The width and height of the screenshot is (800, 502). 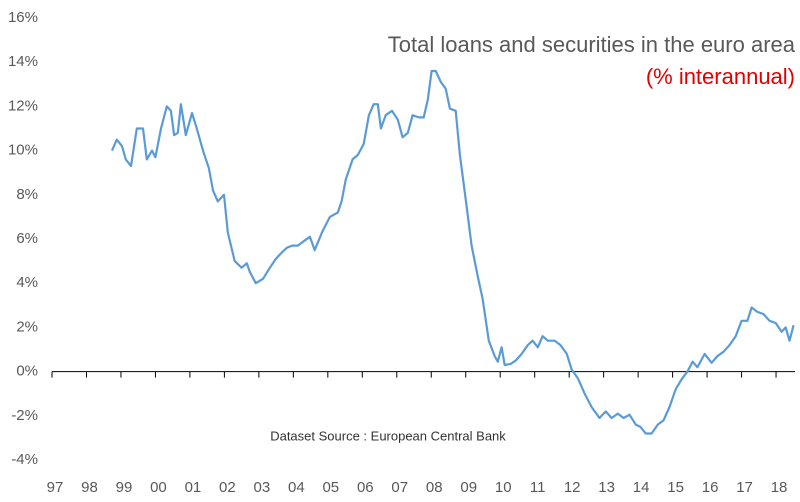 I want to click on y-tick-label: 12%, so click(x=23, y=105).